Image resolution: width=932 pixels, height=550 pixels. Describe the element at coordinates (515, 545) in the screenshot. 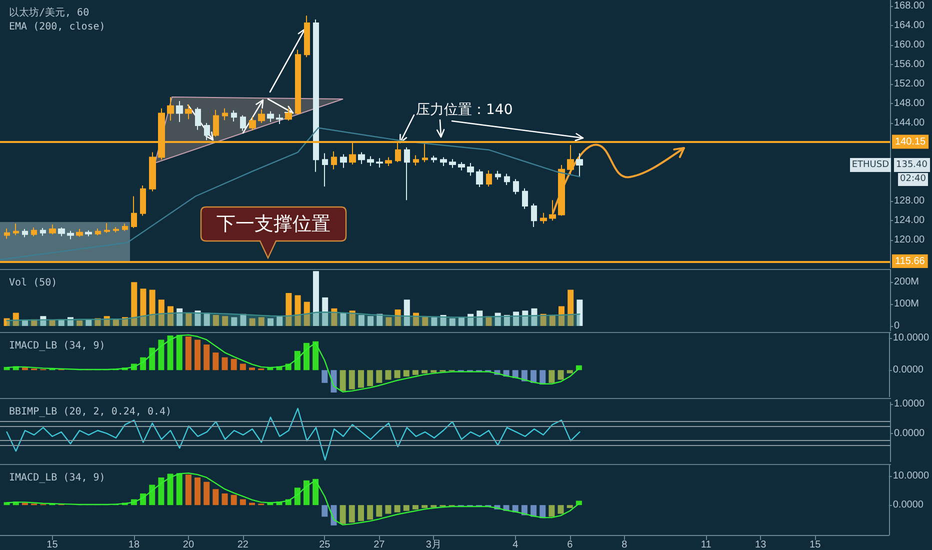

I see `x-tick-label: 4` at that location.